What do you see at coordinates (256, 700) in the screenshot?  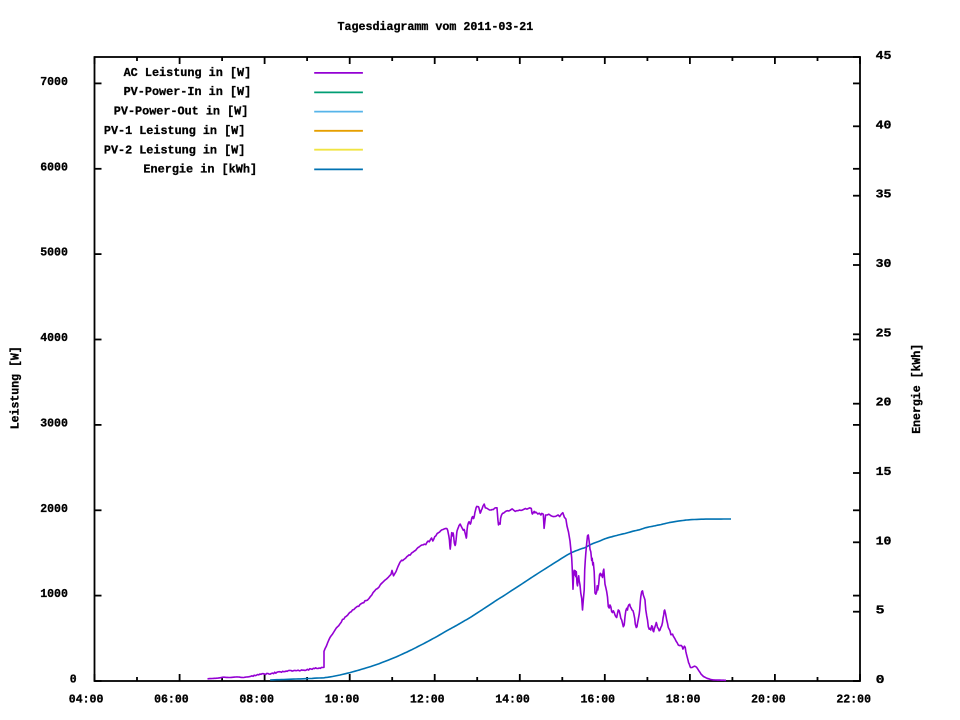 I see `svg-text: 08:00` at bounding box center [256, 700].